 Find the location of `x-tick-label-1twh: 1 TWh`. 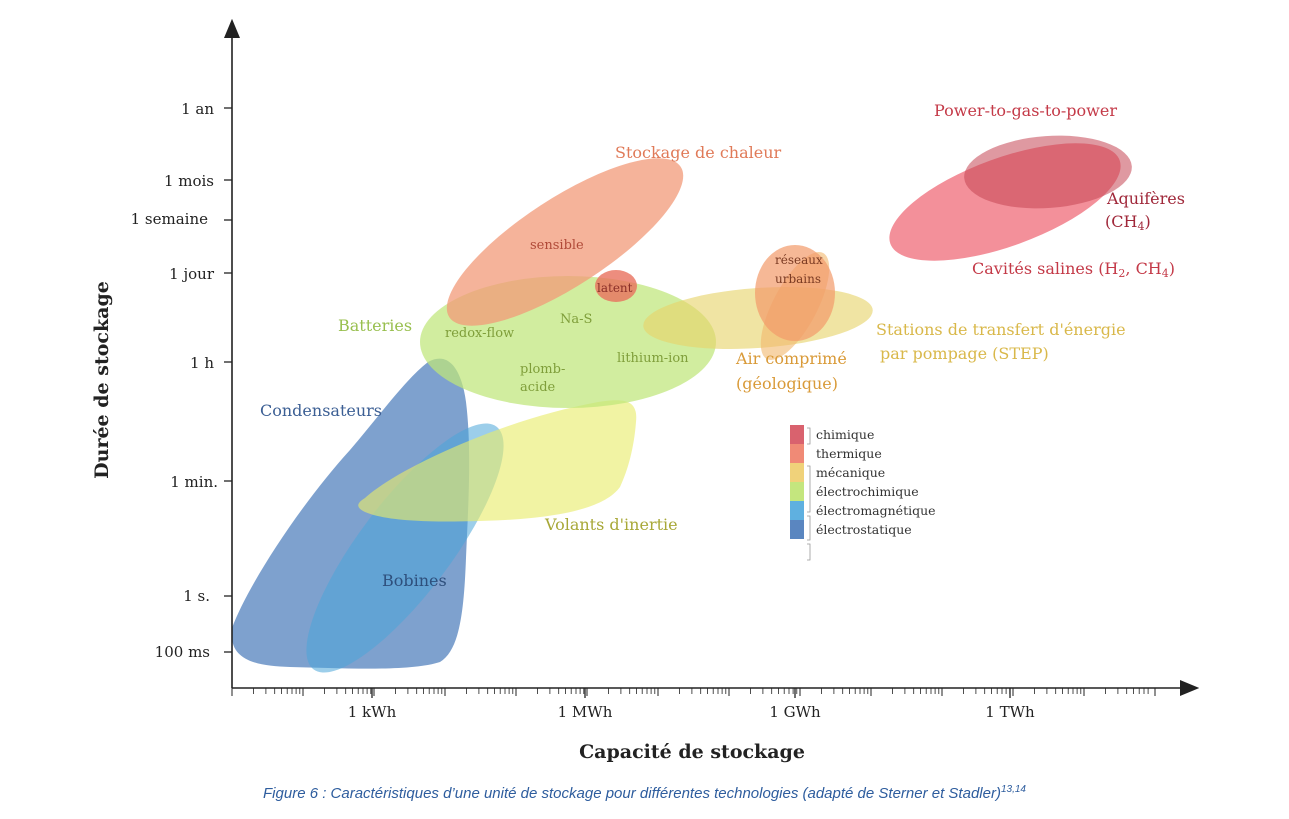

x-tick-label-1twh: 1 TWh is located at coordinates (1010, 712).